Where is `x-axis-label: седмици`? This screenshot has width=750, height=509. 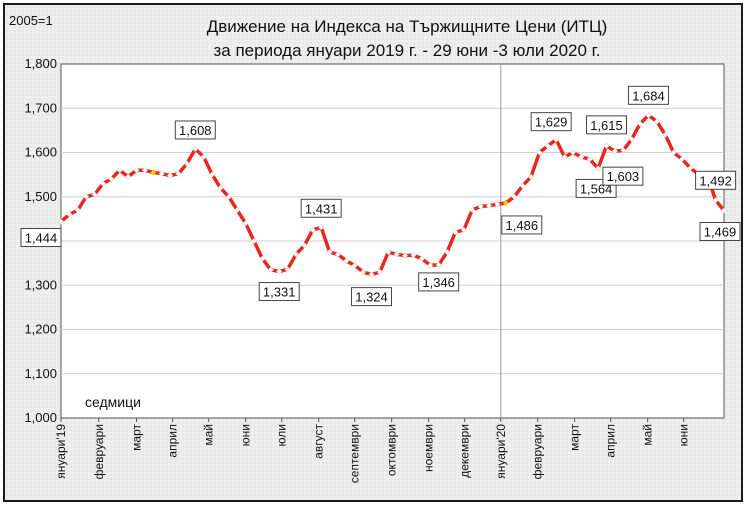
x-axis-label: седмици is located at coordinates (113, 402).